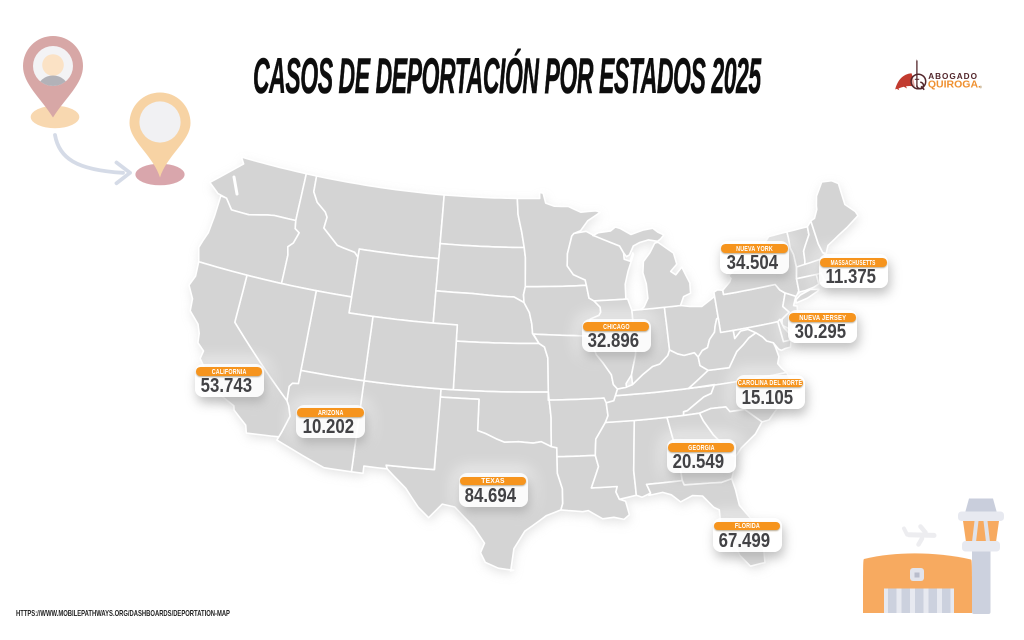 This screenshot has width=1024, height=640. What do you see at coordinates (954, 85) in the screenshot?
I see `svg-text: QUIROGA.` at bounding box center [954, 85].